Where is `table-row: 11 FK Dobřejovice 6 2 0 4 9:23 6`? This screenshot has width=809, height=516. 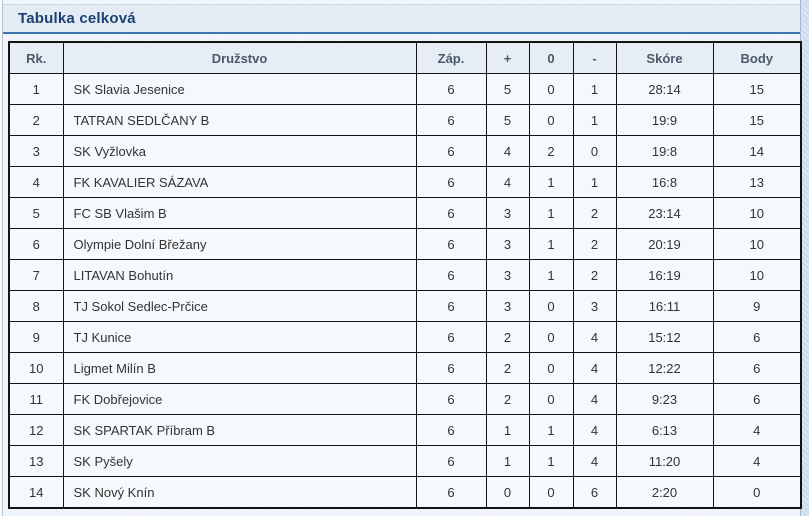 table-row: 11 FK Dobřejovice 6 2 0 4 9:23 6 is located at coordinates (405, 399).